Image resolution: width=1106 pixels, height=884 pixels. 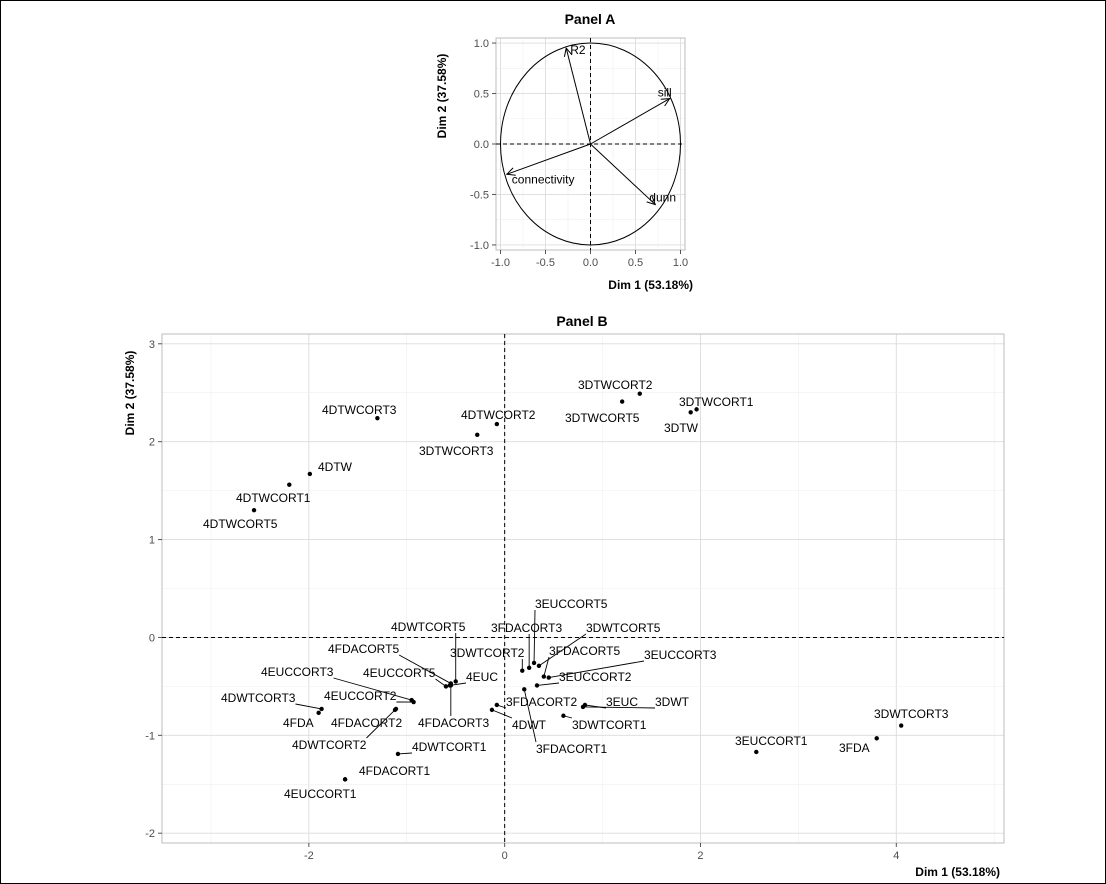 I want to click on point-label-4dwt: 4DWT, so click(x=529, y=725).